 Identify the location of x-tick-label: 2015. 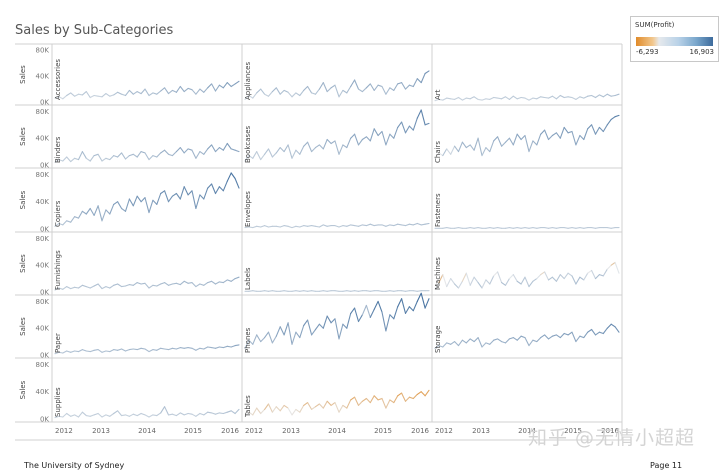
(193, 431).